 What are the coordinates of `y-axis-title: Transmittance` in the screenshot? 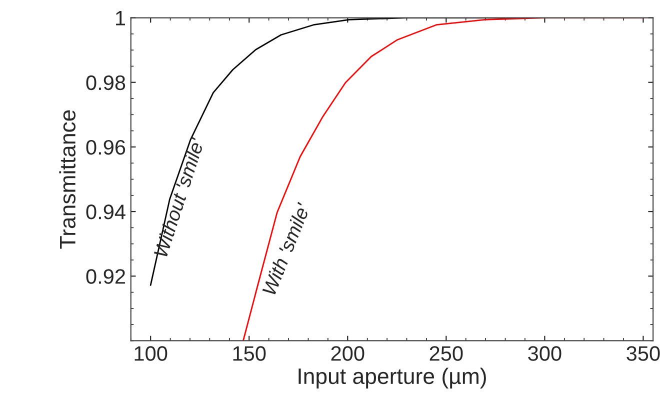 It's located at (67, 179).